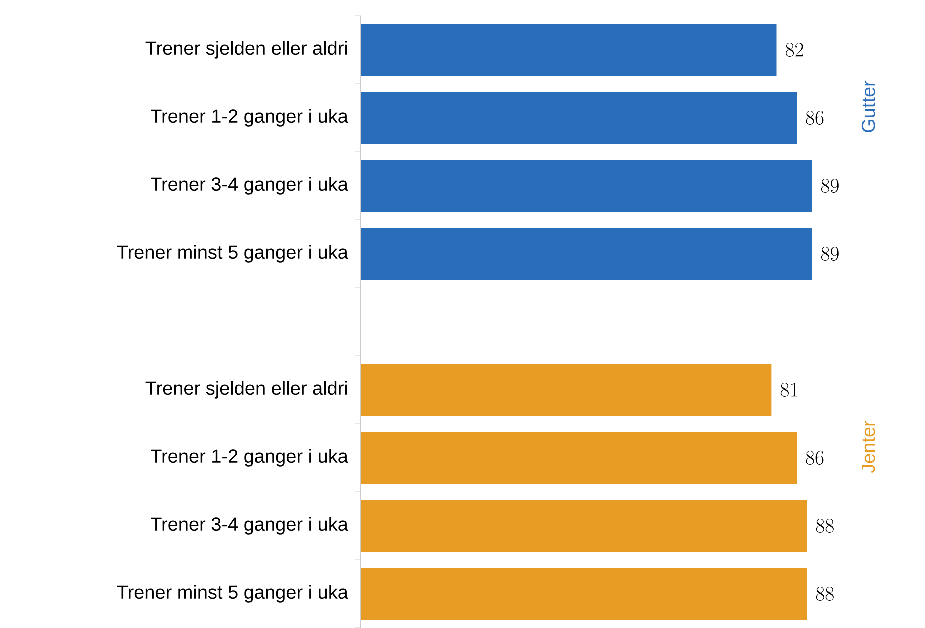 This screenshot has width=925, height=628. I want to click on data-label: 81, so click(789, 390).